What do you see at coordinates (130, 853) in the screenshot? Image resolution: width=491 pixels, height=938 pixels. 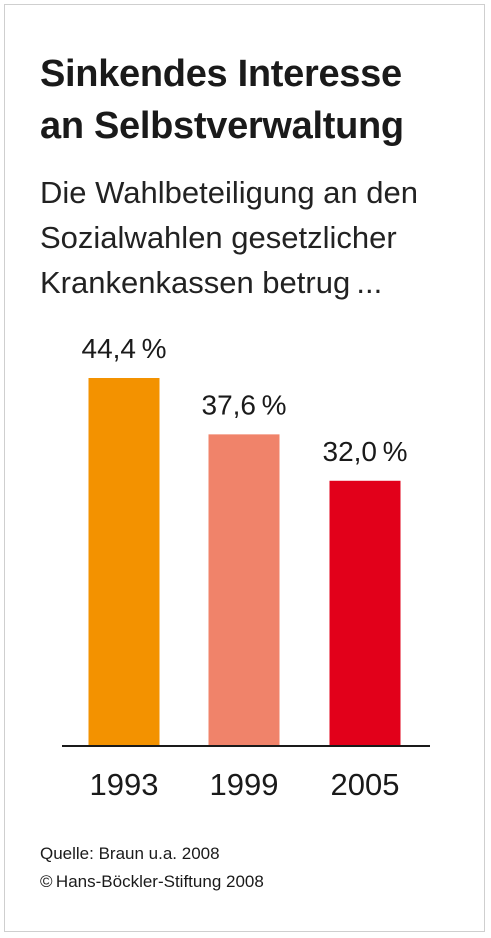 I see `source-line: Quelle: Braun u.a. 2008` at bounding box center [130, 853].